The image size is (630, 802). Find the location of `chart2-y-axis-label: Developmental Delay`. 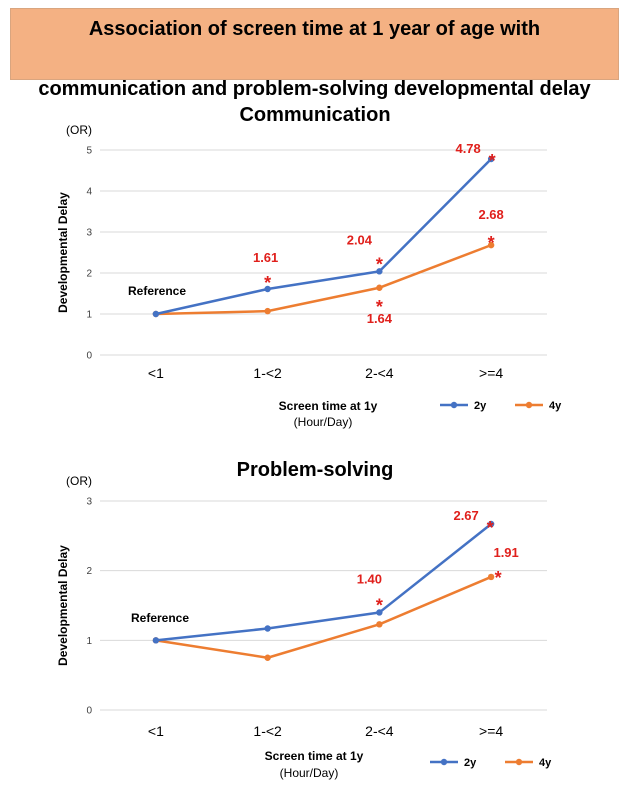

chart2-y-axis-label: Developmental Delay is located at coordinates (63, 605).